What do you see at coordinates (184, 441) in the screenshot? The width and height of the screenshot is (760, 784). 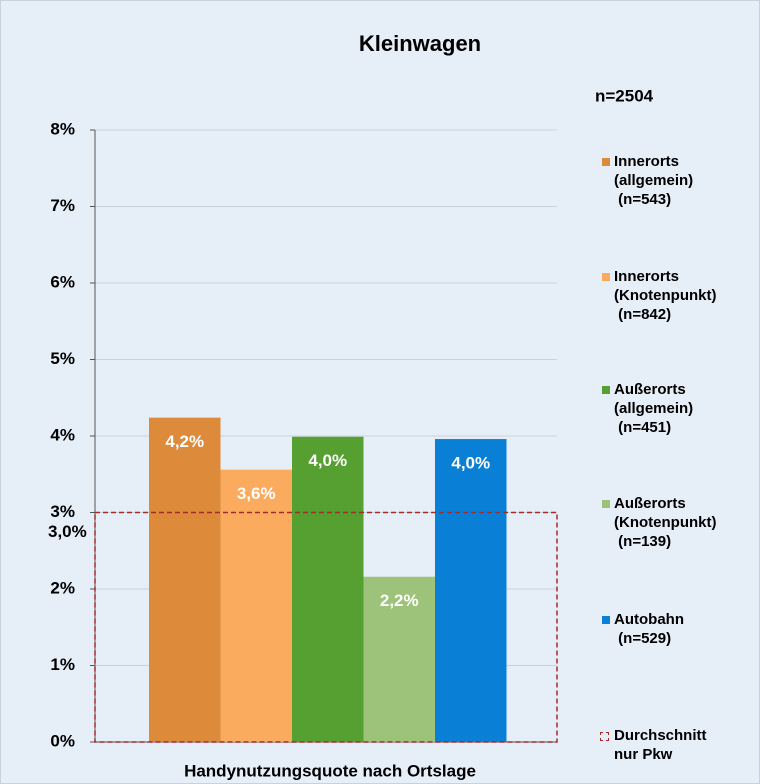 I see `data-label: 4,2%` at bounding box center [184, 441].